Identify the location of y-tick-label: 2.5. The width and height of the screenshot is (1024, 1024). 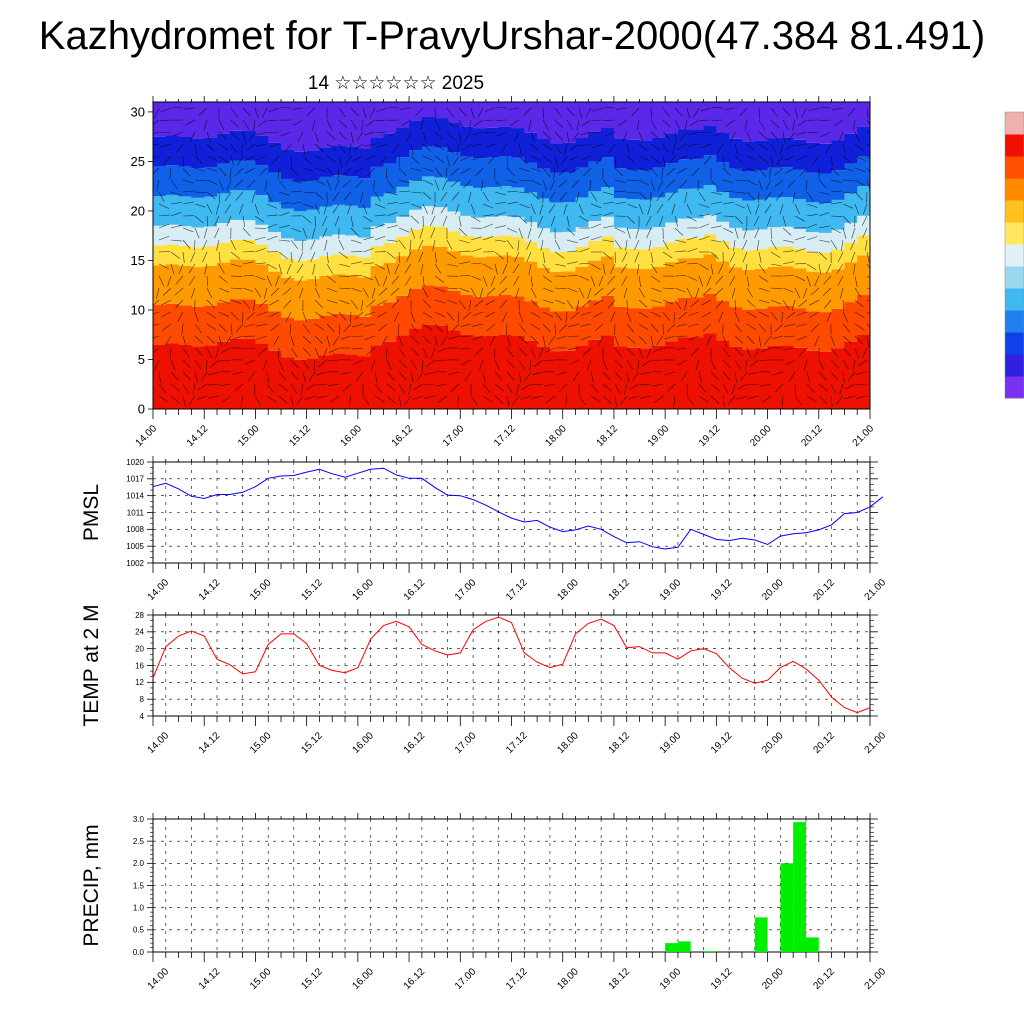
(139, 841).